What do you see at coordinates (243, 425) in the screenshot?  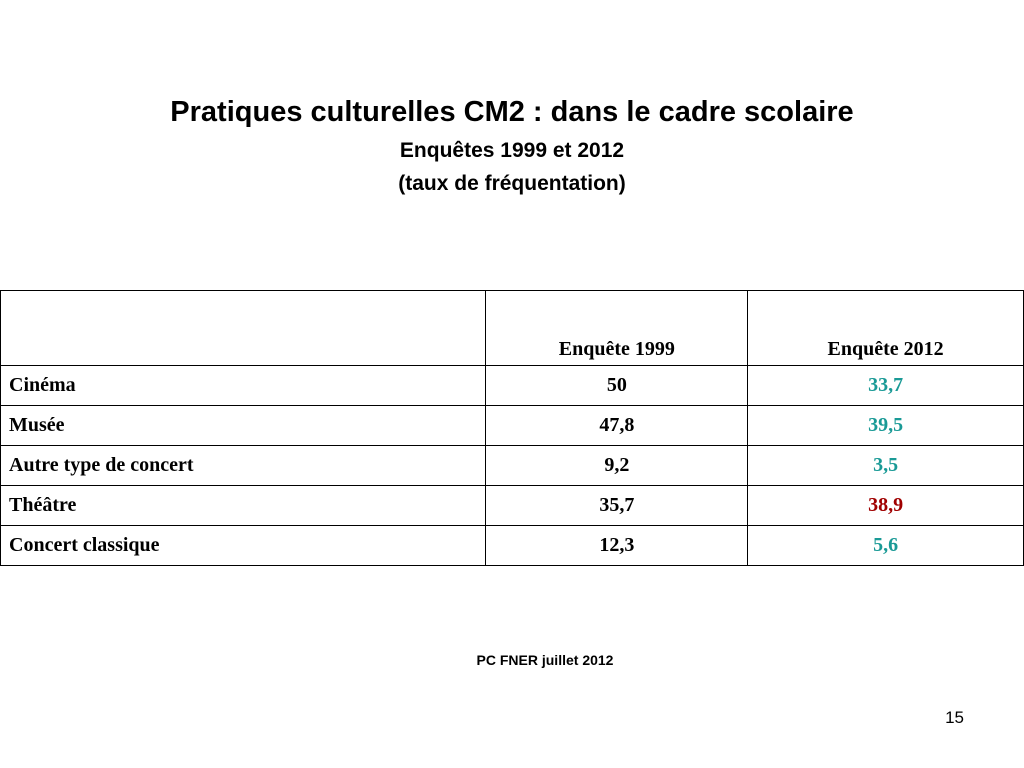 I see `row-label: Musée` at bounding box center [243, 425].